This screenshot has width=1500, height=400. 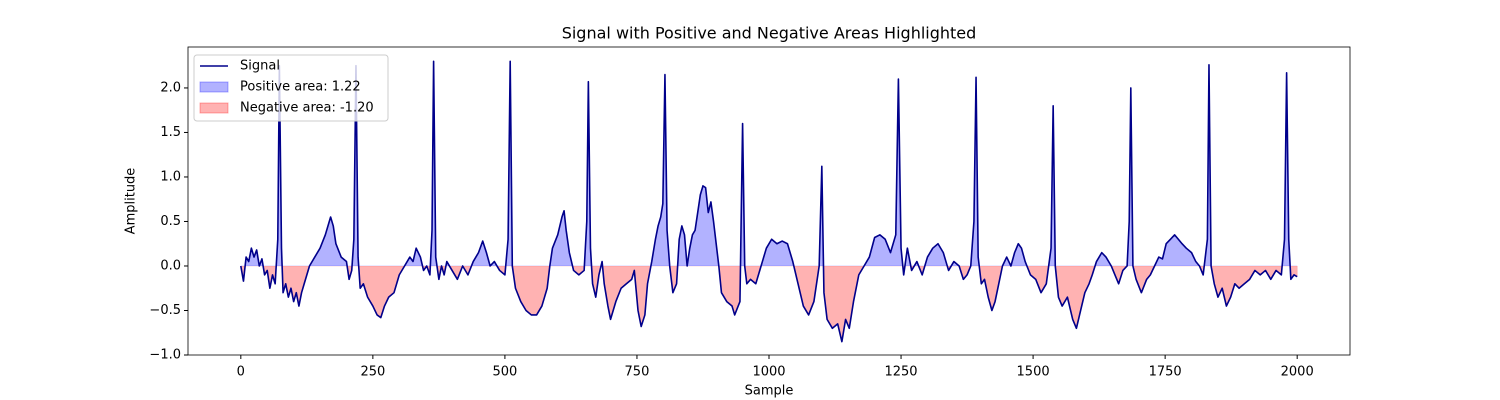 What do you see at coordinates (170, 132) in the screenshot?
I see `y-tick-label: 1.5` at bounding box center [170, 132].